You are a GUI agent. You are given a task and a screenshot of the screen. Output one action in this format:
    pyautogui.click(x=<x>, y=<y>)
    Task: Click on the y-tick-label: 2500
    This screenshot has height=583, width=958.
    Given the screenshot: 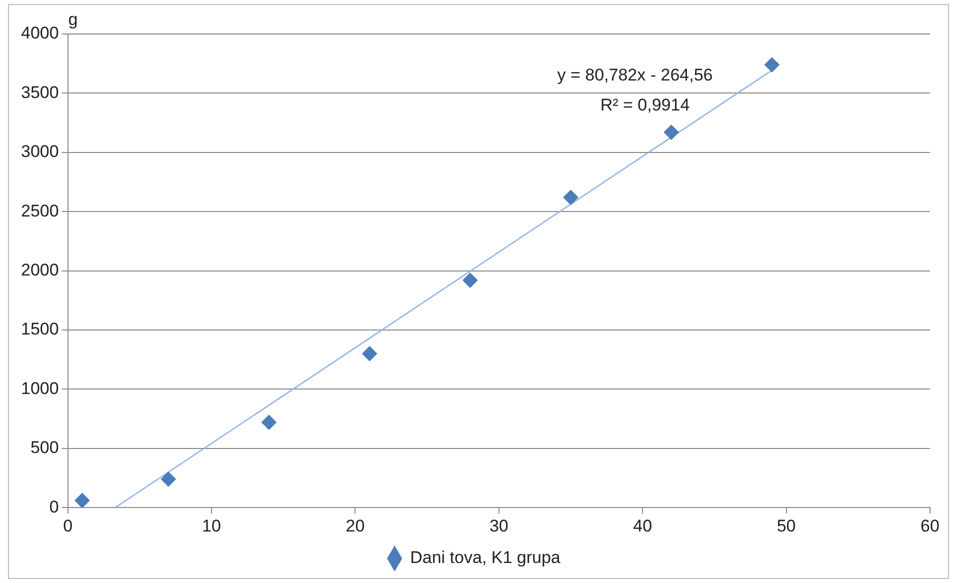 What is the action you would take?
    pyautogui.click(x=39, y=210)
    